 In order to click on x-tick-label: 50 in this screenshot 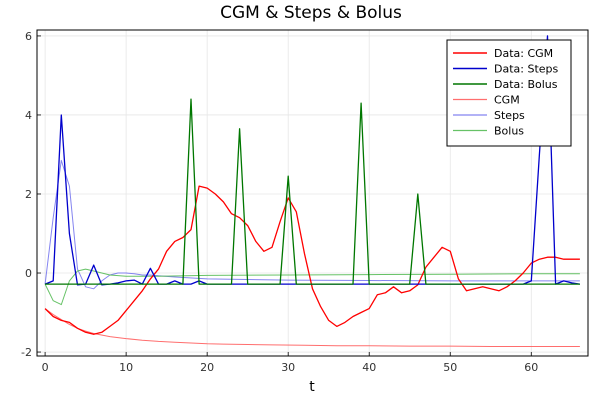, I will do `click(450, 367)`.